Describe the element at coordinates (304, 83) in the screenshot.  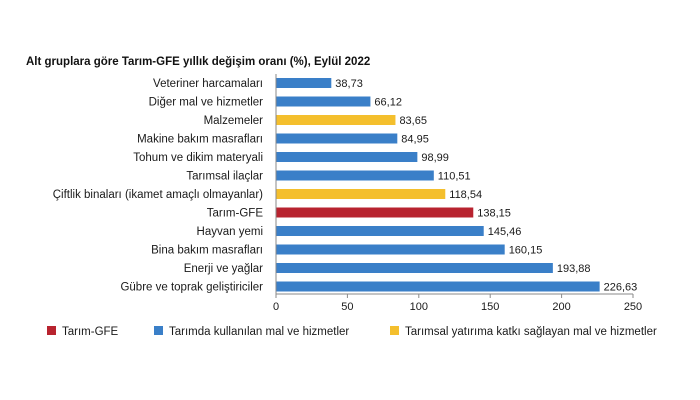
I see `bar-veteriner-harcamalari` at that location.